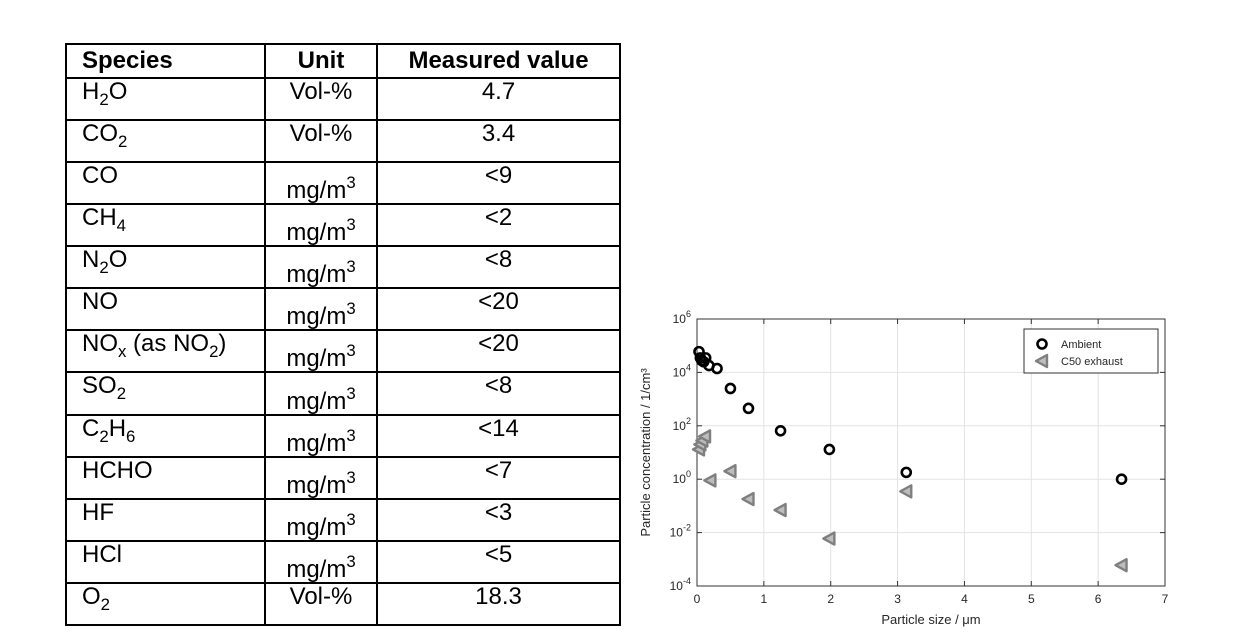  Describe the element at coordinates (498, 477) in the screenshot. I see `value-cell: <7` at that location.